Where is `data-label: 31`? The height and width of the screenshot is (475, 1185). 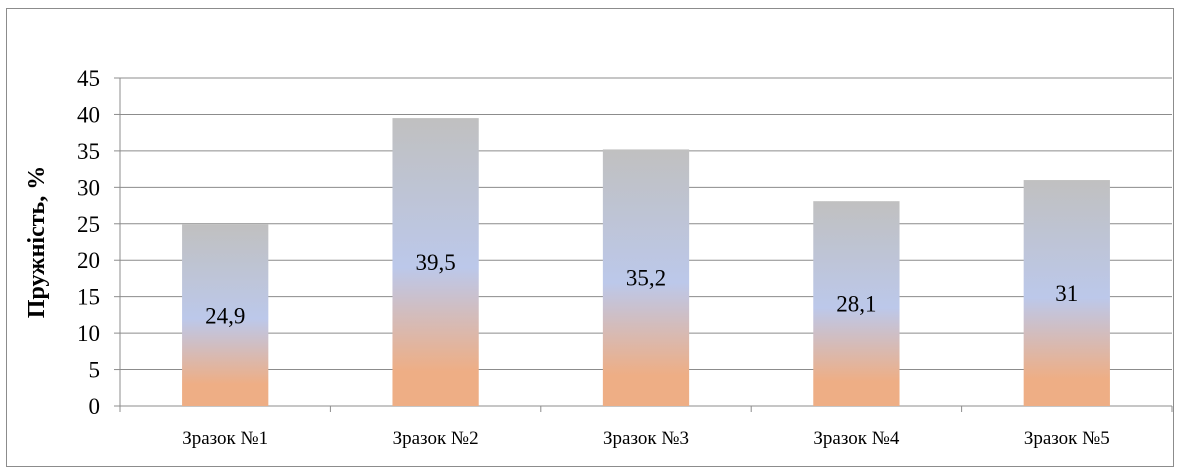 data-label: 31 is located at coordinates (1066, 293).